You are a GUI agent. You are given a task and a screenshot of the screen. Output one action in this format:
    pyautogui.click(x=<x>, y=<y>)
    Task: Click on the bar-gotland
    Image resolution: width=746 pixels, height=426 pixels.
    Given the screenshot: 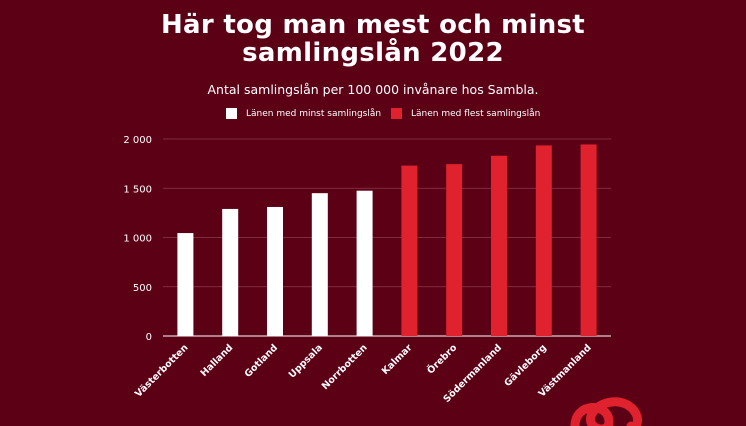 What is the action you would take?
    pyautogui.click(x=275, y=271)
    